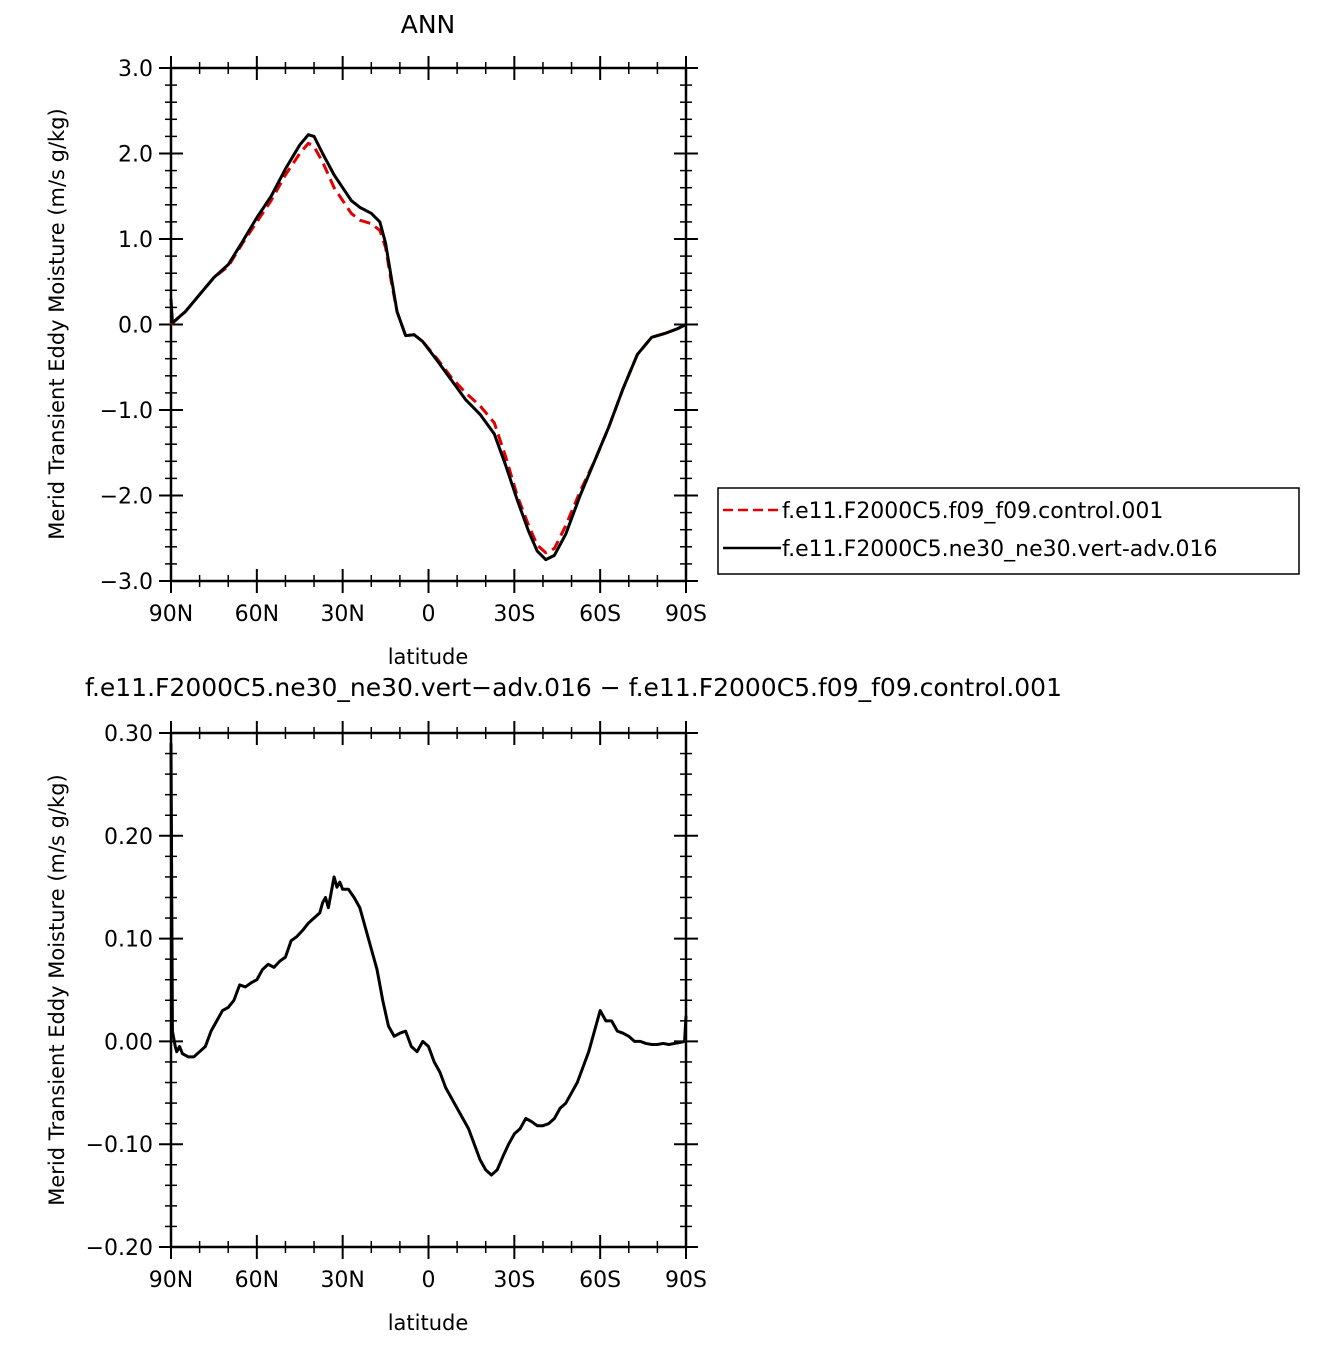 The image size is (1344, 1346). Describe the element at coordinates (128, 734) in the screenshot. I see `bottom-y-tick-label: 0.30` at that location.